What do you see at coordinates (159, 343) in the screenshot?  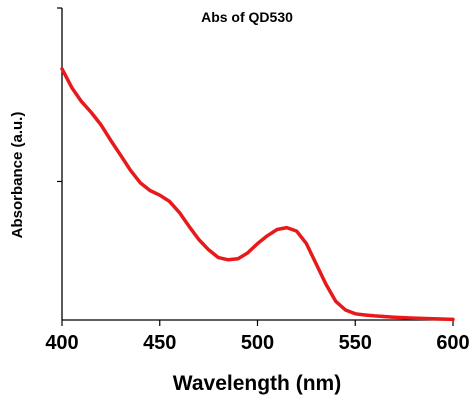 I see `x-tick-label: 450` at bounding box center [159, 343].